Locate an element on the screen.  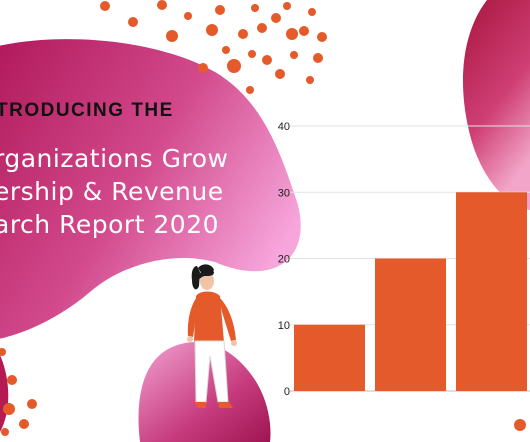
y-tick-label: 0 is located at coordinates (287, 392).